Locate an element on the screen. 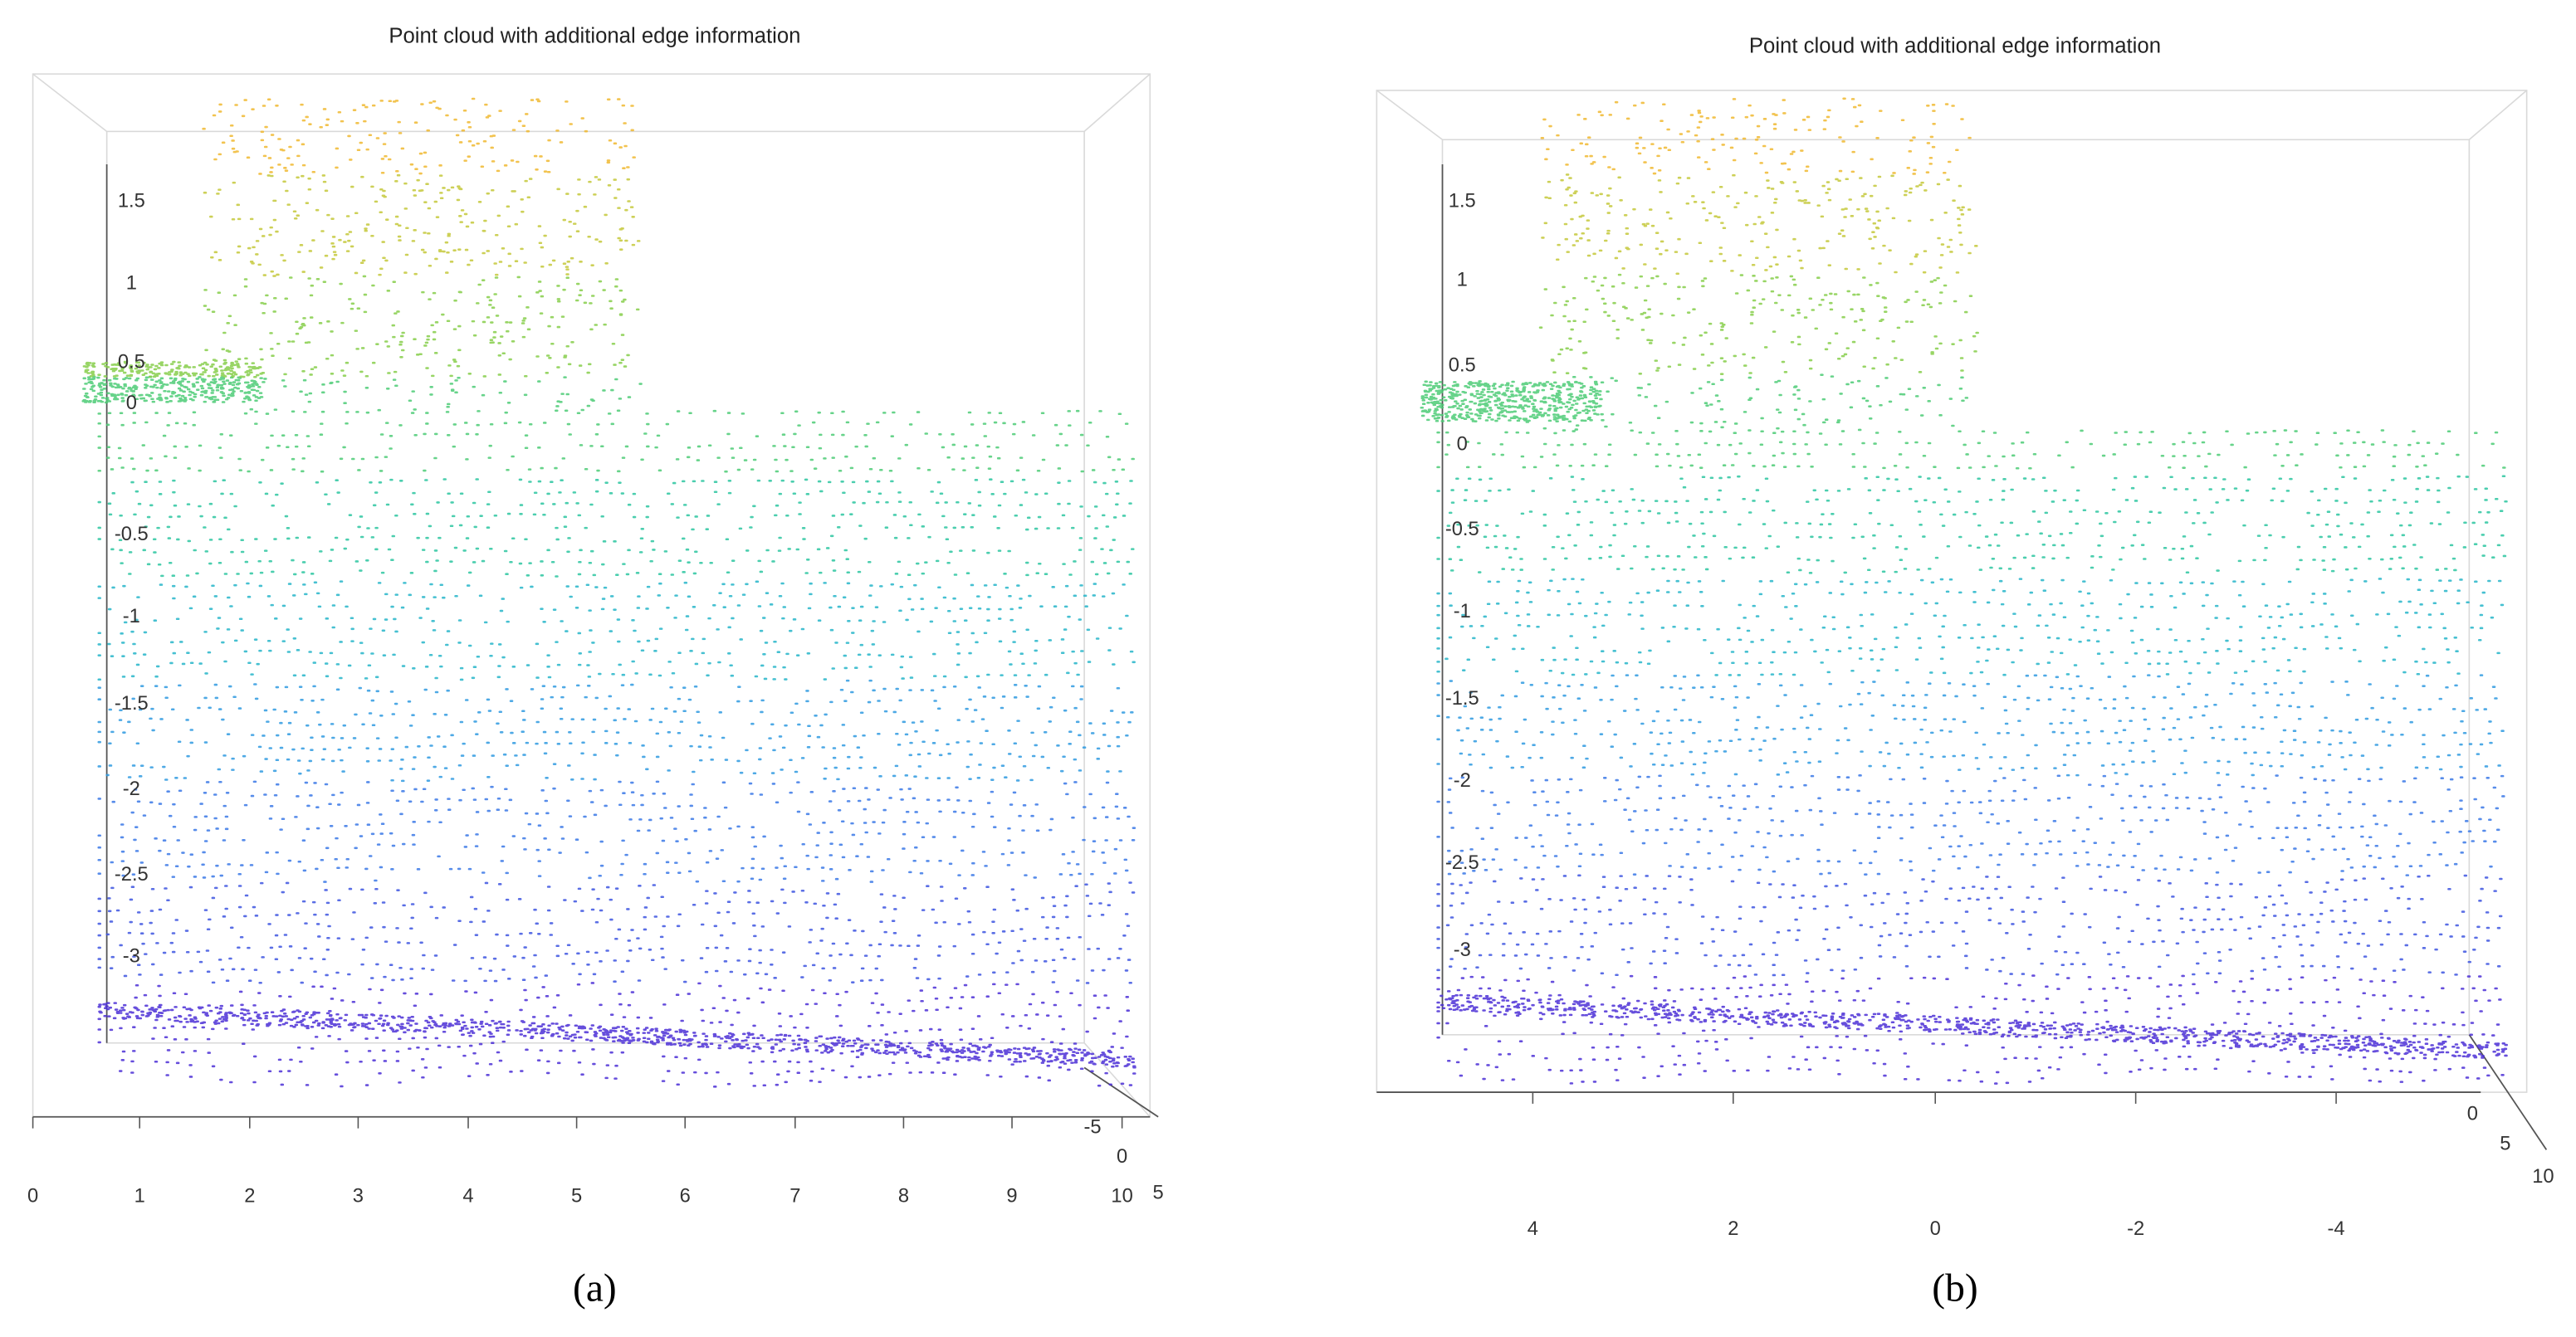  x-tick-label: 1 is located at coordinates (139, 1197).